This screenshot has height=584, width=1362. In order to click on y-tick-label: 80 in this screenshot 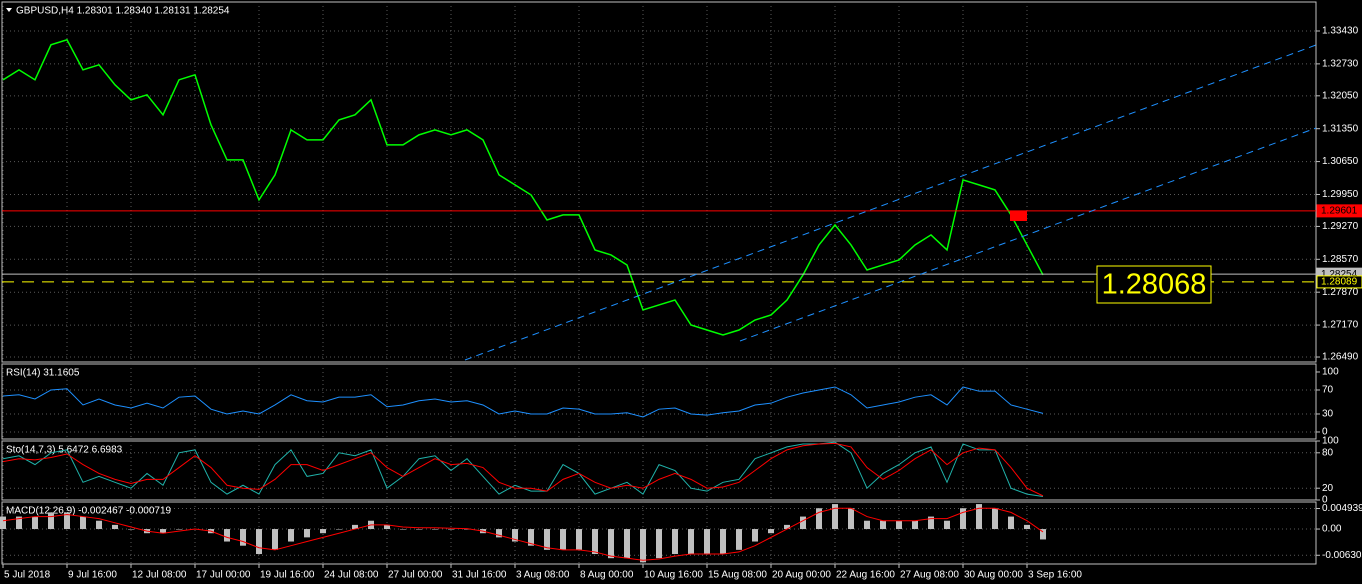, I will do `click(1328, 452)`.